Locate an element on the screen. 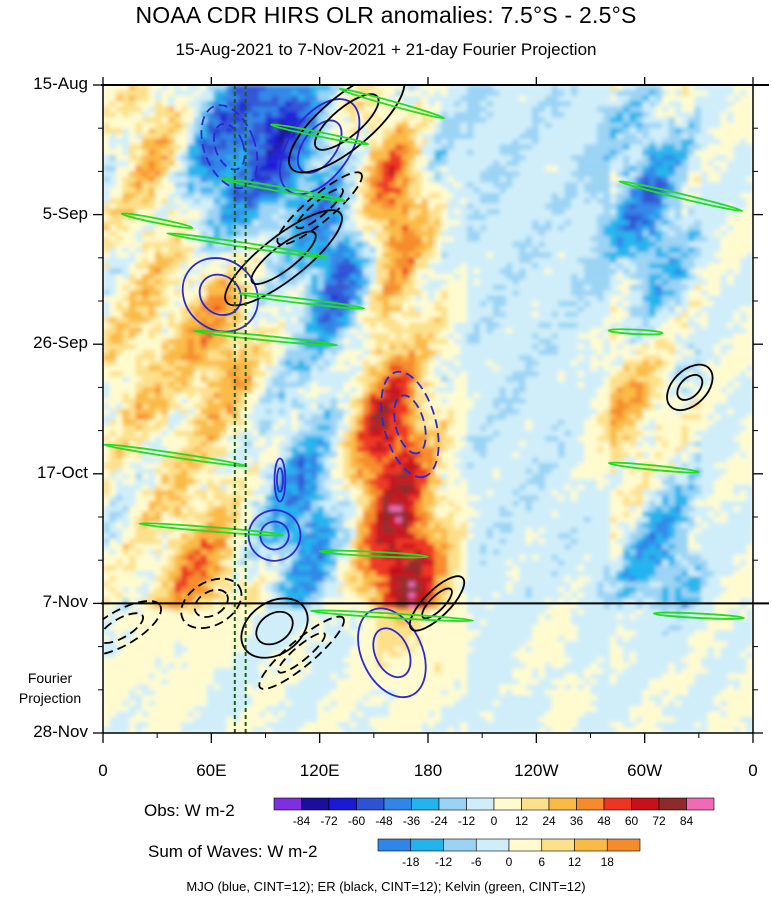 The height and width of the screenshot is (899, 772). waves-colorbar-tick-1: -12 is located at coordinates (443, 862).